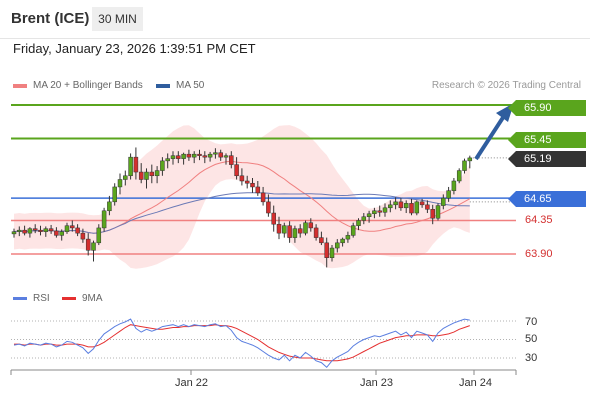 The height and width of the screenshot is (400, 590). I want to click on x-tick-jan22: Jan 22, so click(192, 383).